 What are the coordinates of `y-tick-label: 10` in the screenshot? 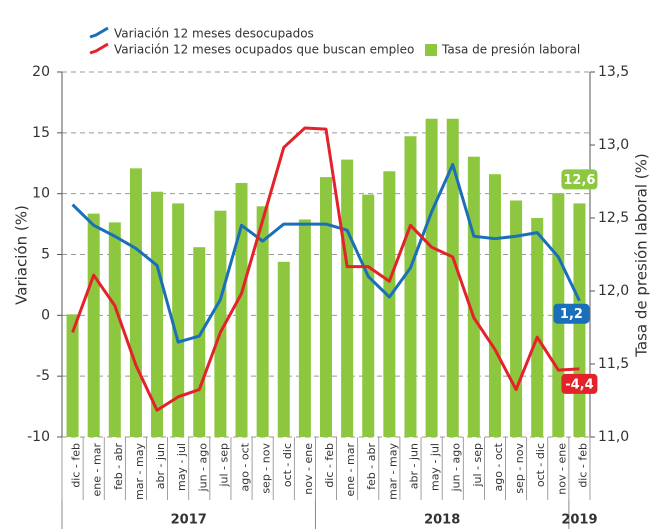 It's located at (41, 194).